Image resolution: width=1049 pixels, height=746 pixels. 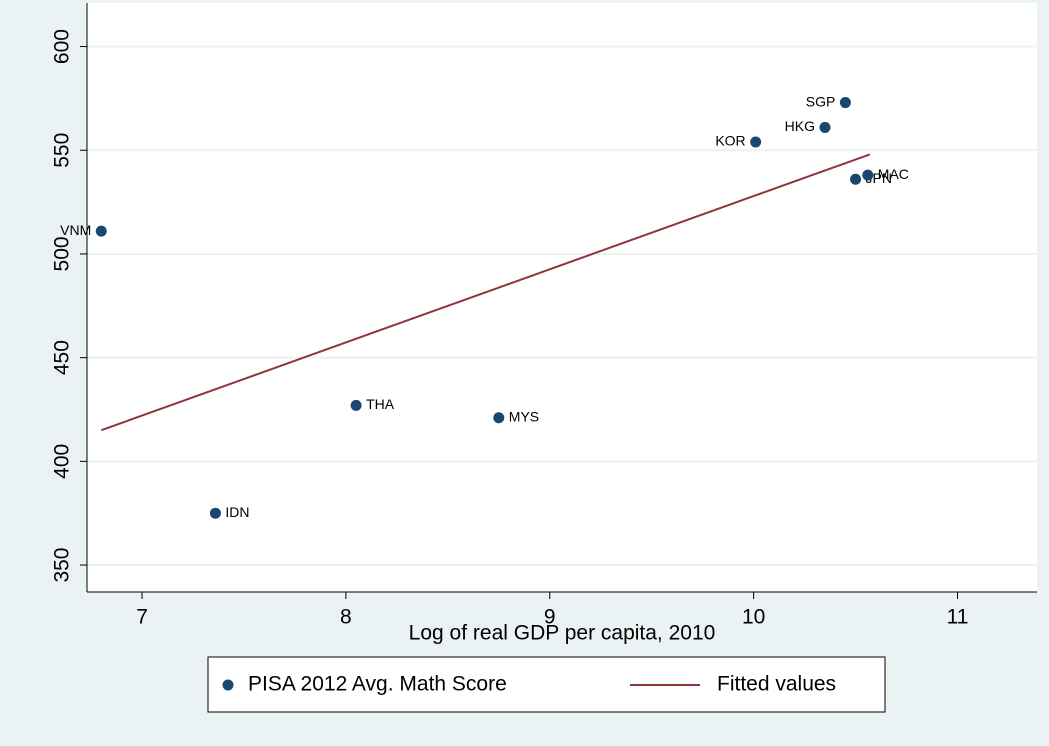 I want to click on x-tick-label: 11, so click(x=958, y=617).